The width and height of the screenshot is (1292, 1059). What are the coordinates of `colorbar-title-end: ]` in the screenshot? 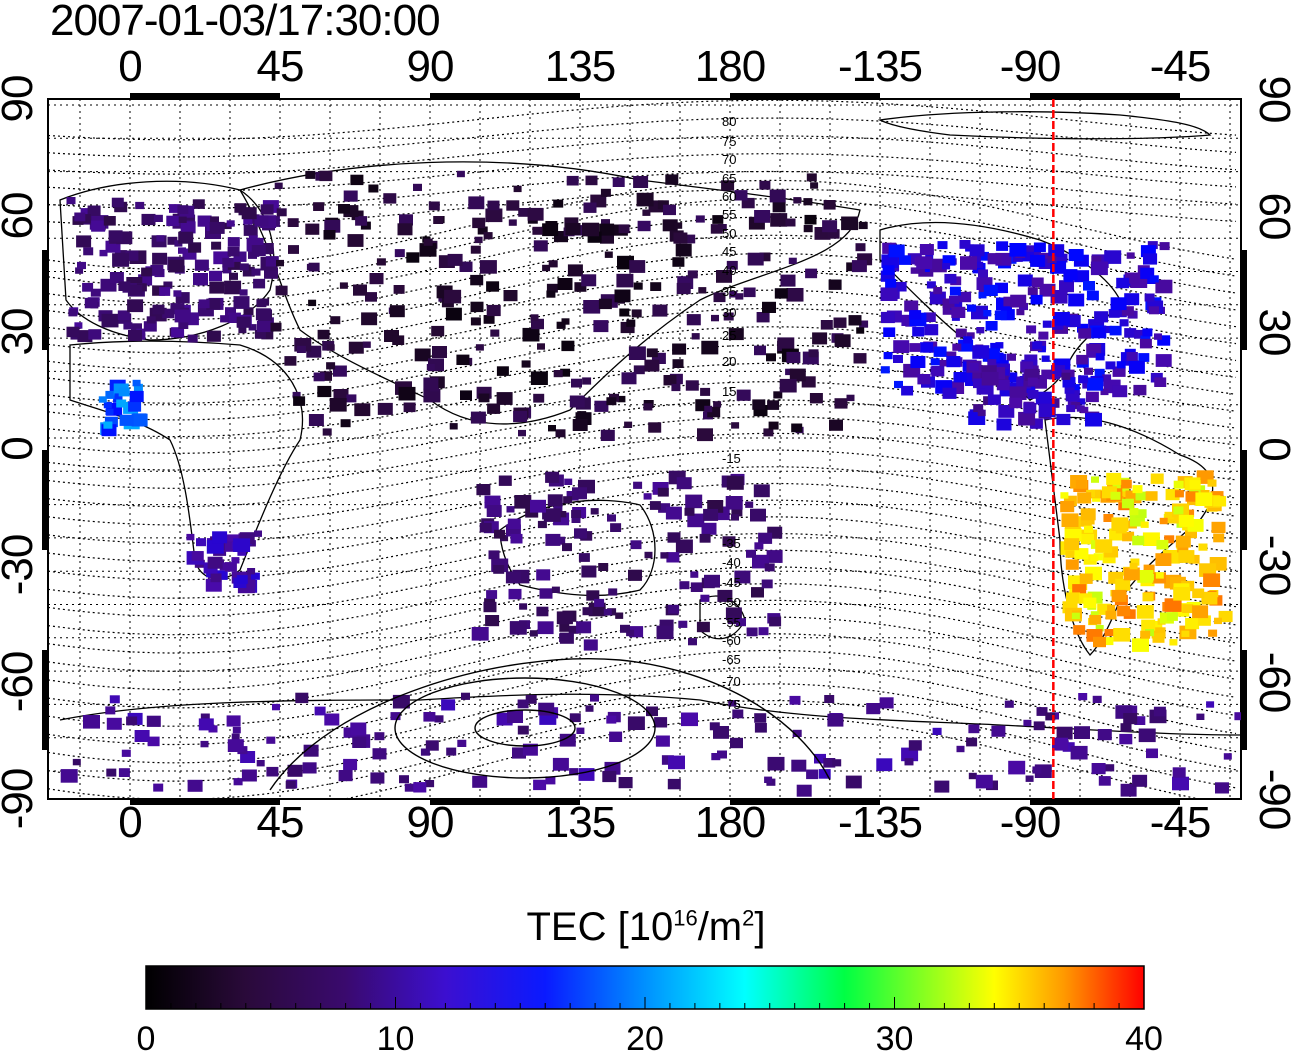 It's located at (760, 927).